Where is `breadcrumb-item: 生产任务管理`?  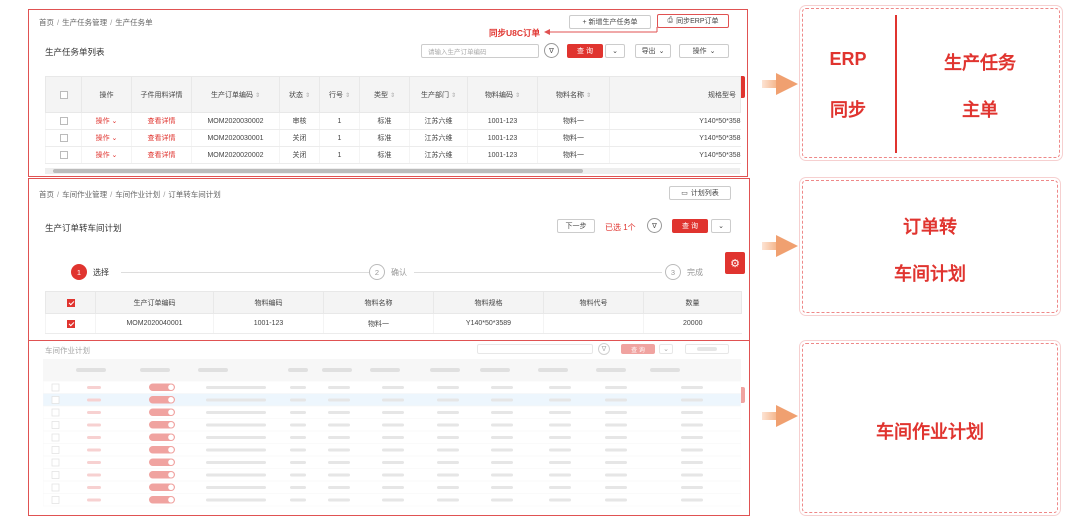 breadcrumb-item: 生产任务管理 is located at coordinates (85, 22).